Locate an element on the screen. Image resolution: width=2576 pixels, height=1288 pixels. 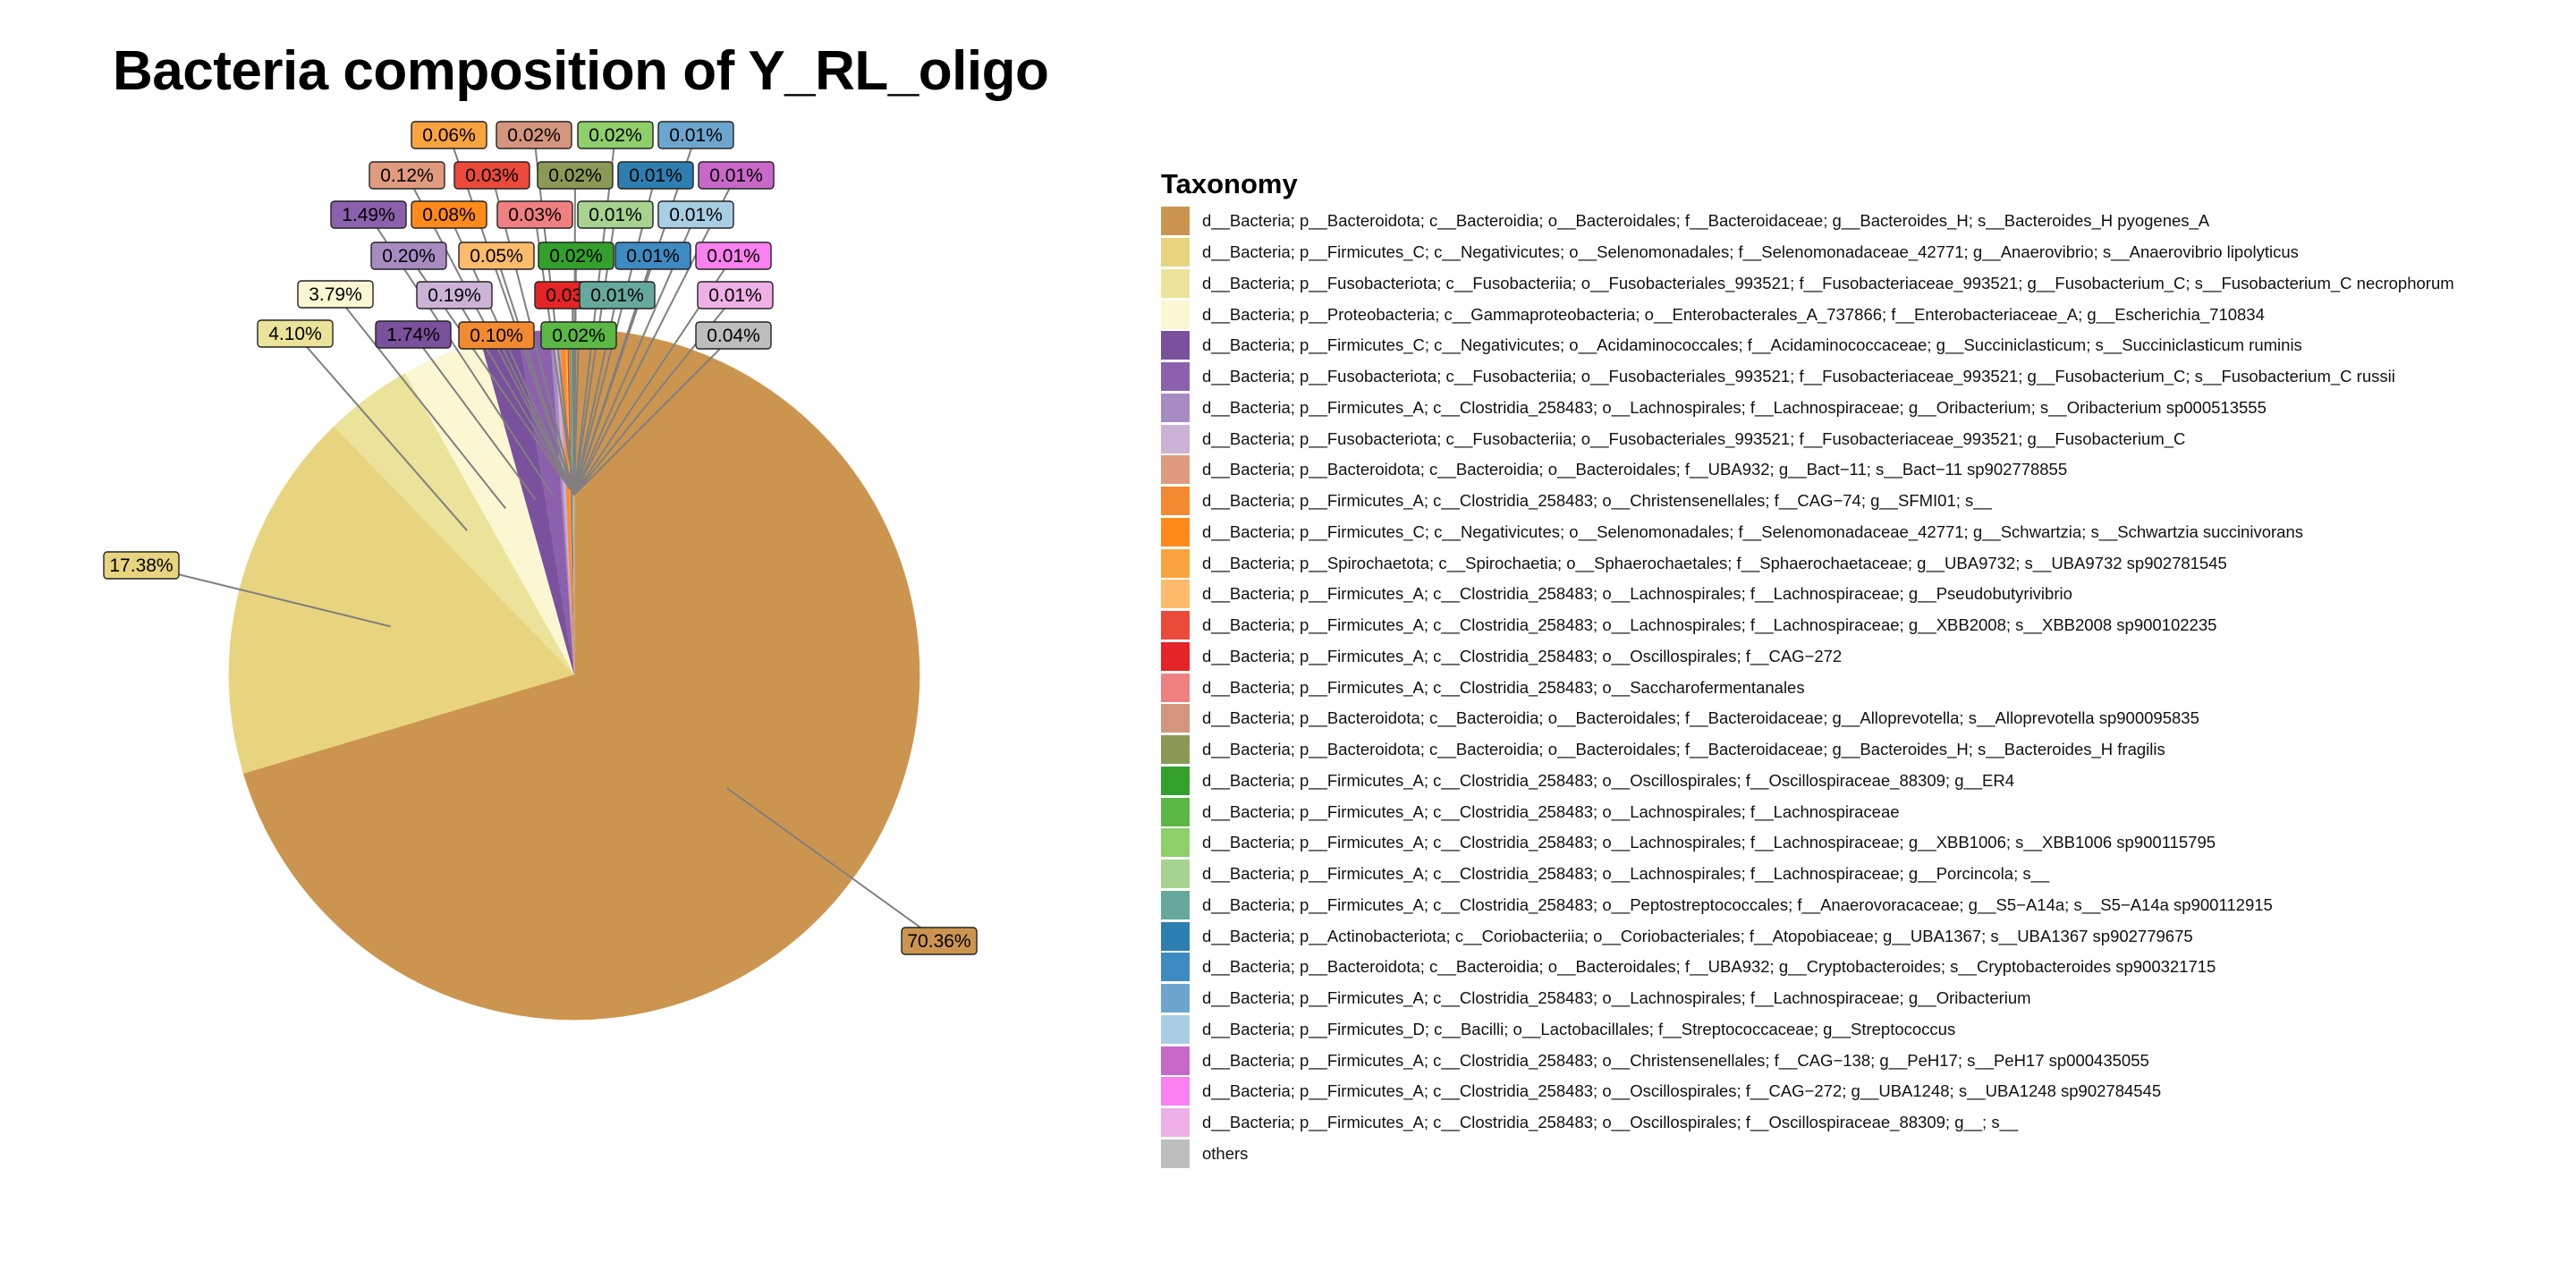
slice-label-text: 0.10% is located at coordinates (496, 336).